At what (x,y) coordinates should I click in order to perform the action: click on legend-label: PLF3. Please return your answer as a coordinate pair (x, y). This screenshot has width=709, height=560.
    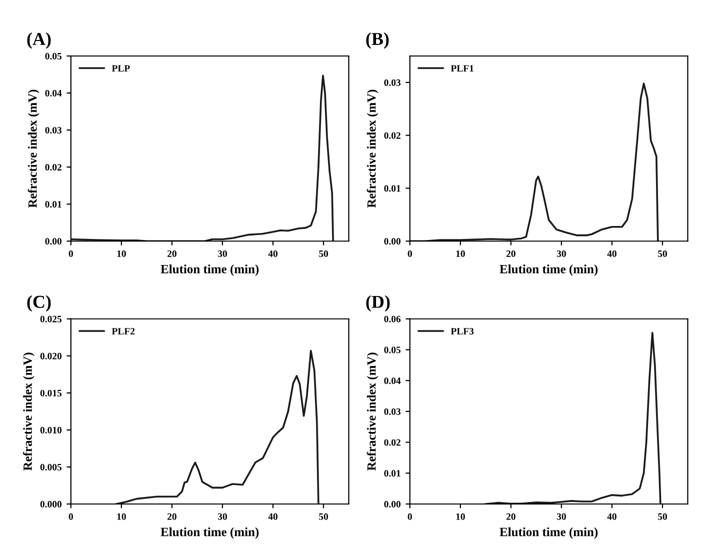
    Looking at the image, I should click on (462, 331).